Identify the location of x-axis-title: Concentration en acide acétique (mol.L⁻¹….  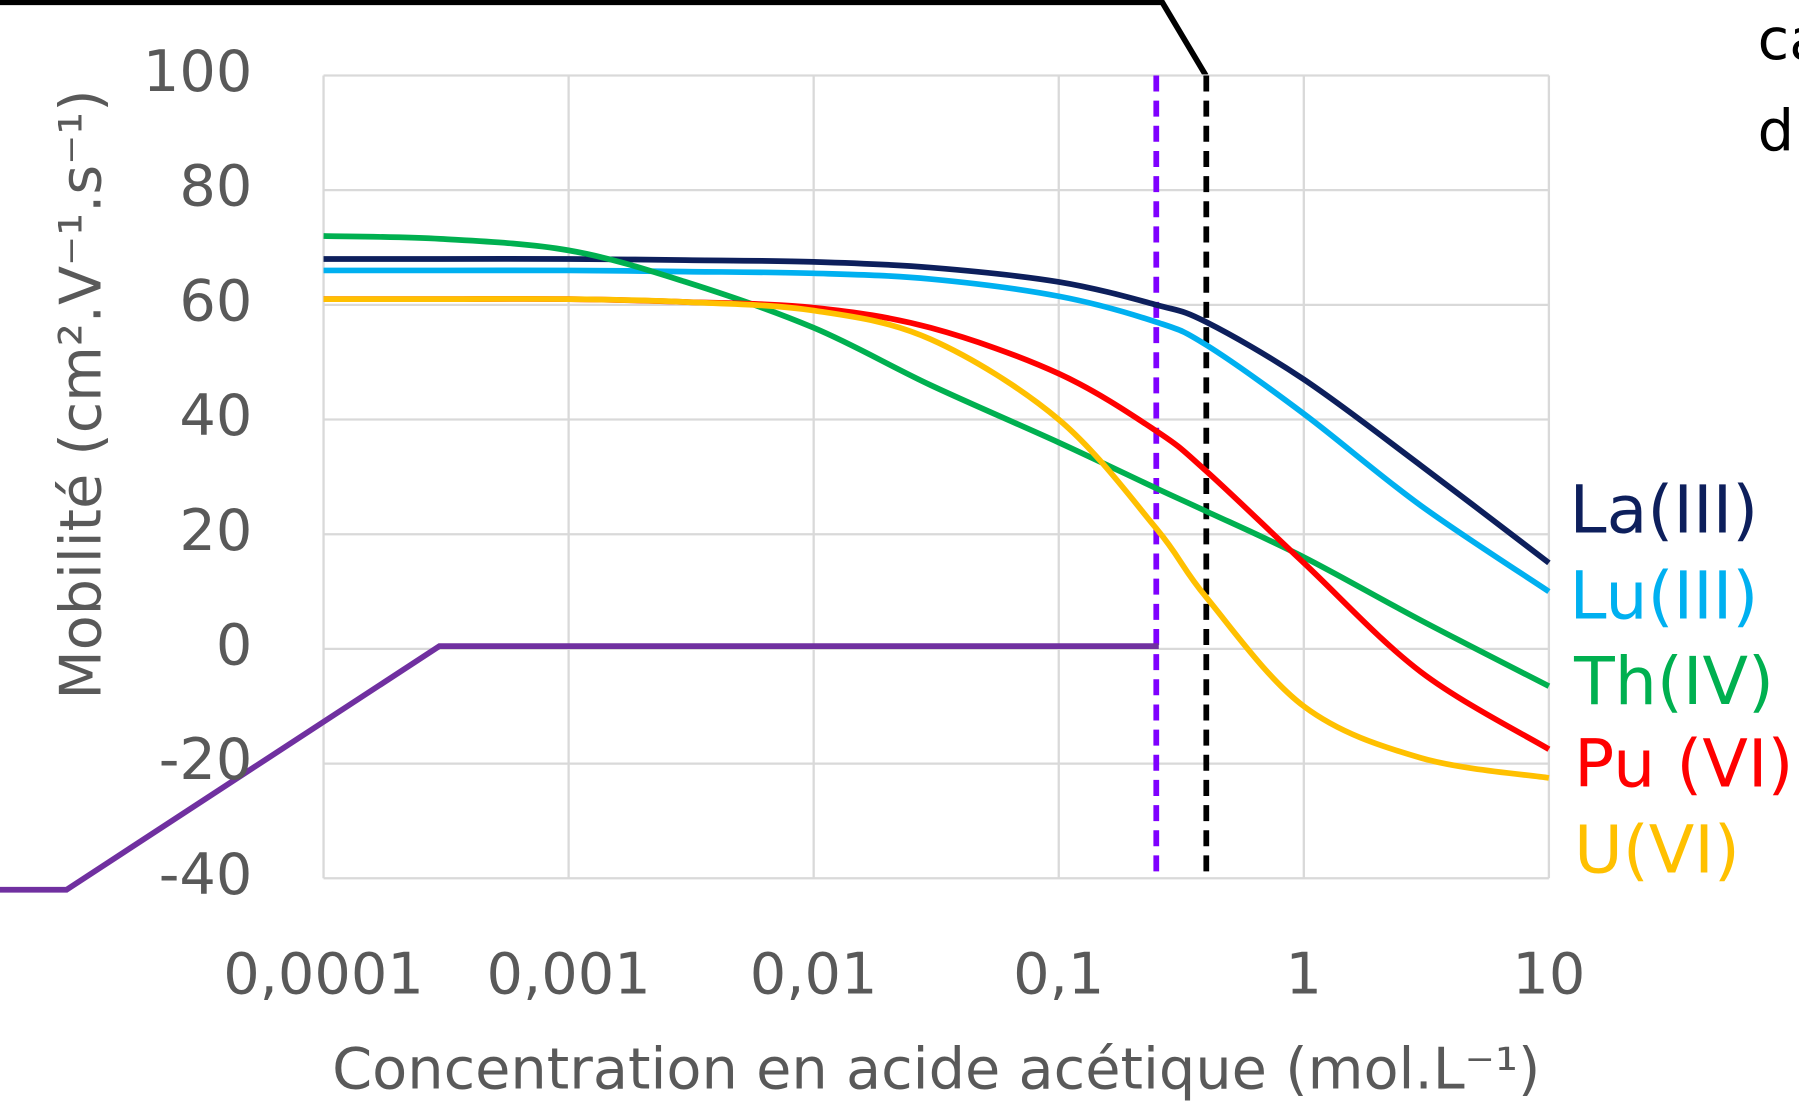
(936, 1068).